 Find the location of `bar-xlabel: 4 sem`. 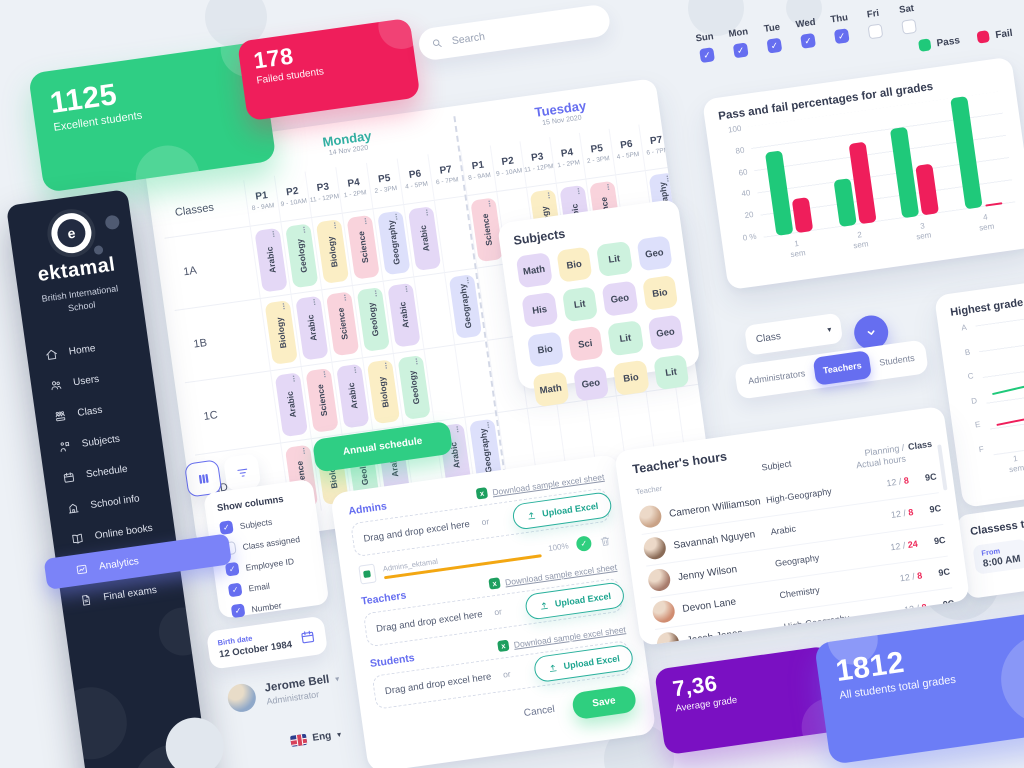

bar-xlabel: 4 sem is located at coordinates (986, 222).